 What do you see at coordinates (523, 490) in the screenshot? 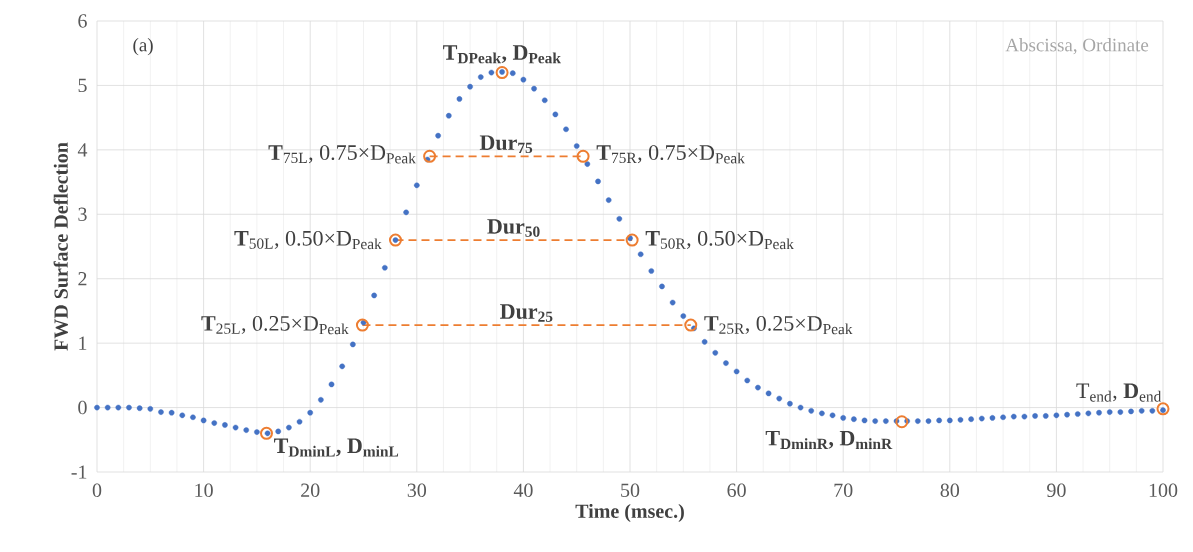
I see `x-tick-label: 40` at bounding box center [523, 490].